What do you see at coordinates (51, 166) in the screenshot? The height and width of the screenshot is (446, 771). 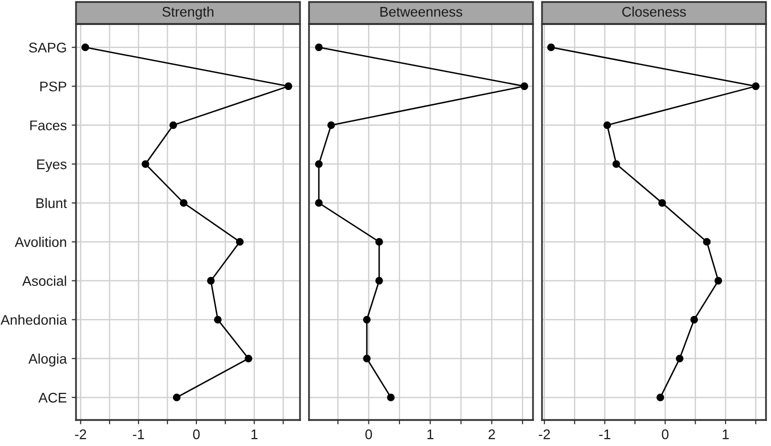 I see `y-tick-label: Eyes` at bounding box center [51, 166].